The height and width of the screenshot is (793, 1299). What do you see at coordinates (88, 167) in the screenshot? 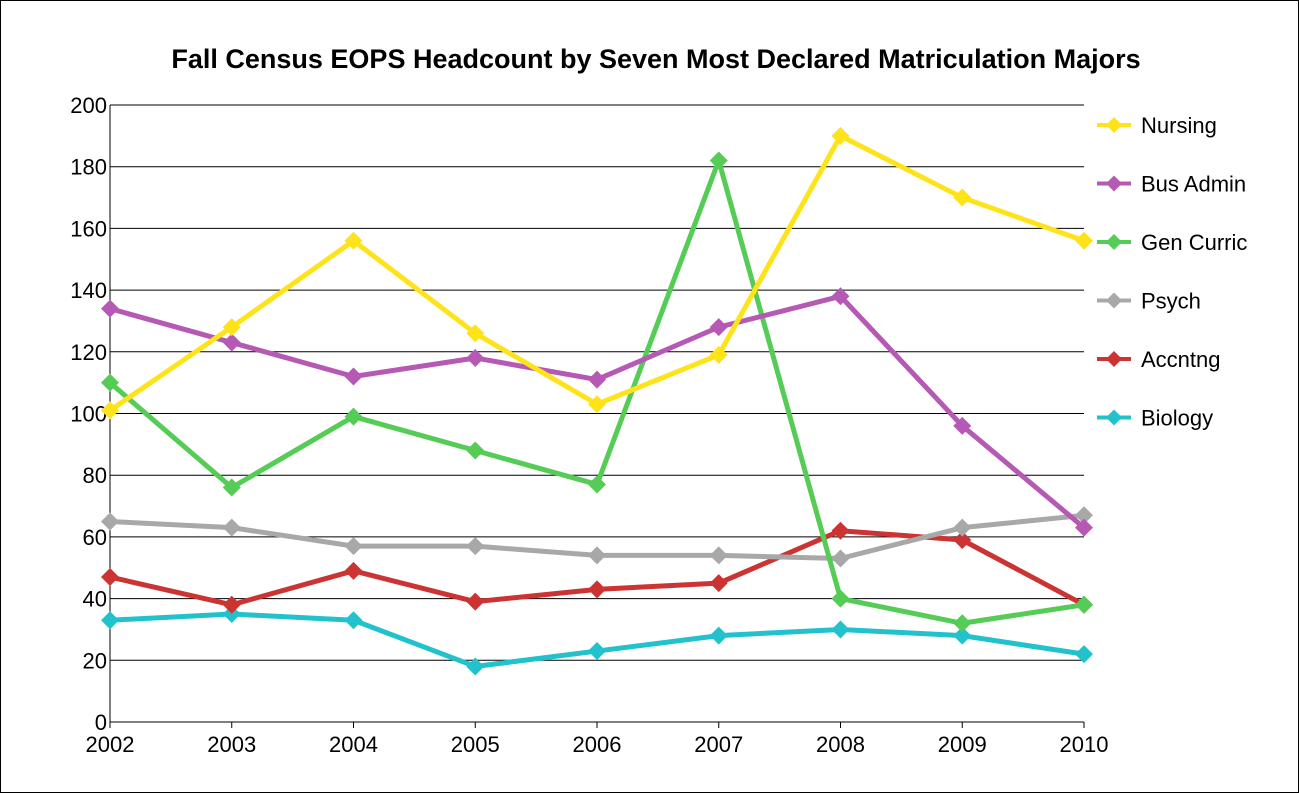
I see `y-tick-label: 180` at bounding box center [88, 167].